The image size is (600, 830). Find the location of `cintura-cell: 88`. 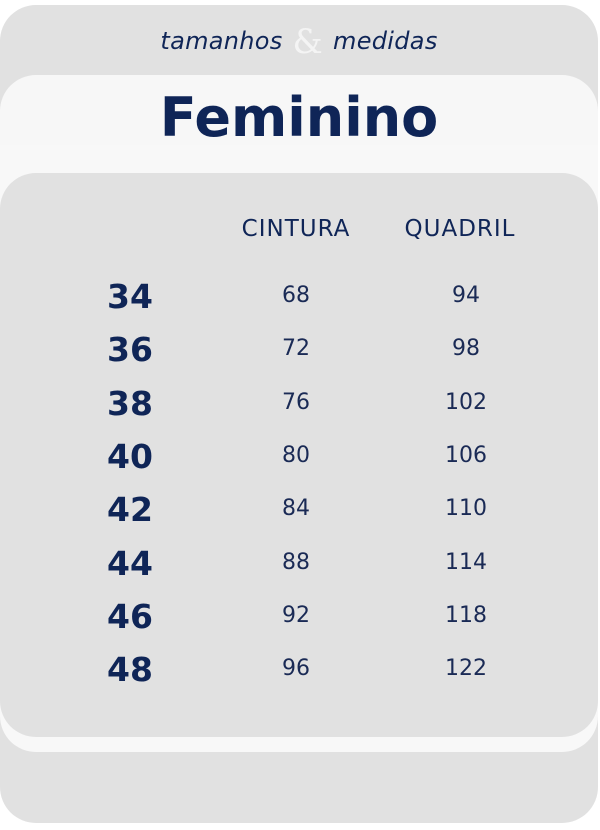

cintura-cell: 88 is located at coordinates (296, 562).